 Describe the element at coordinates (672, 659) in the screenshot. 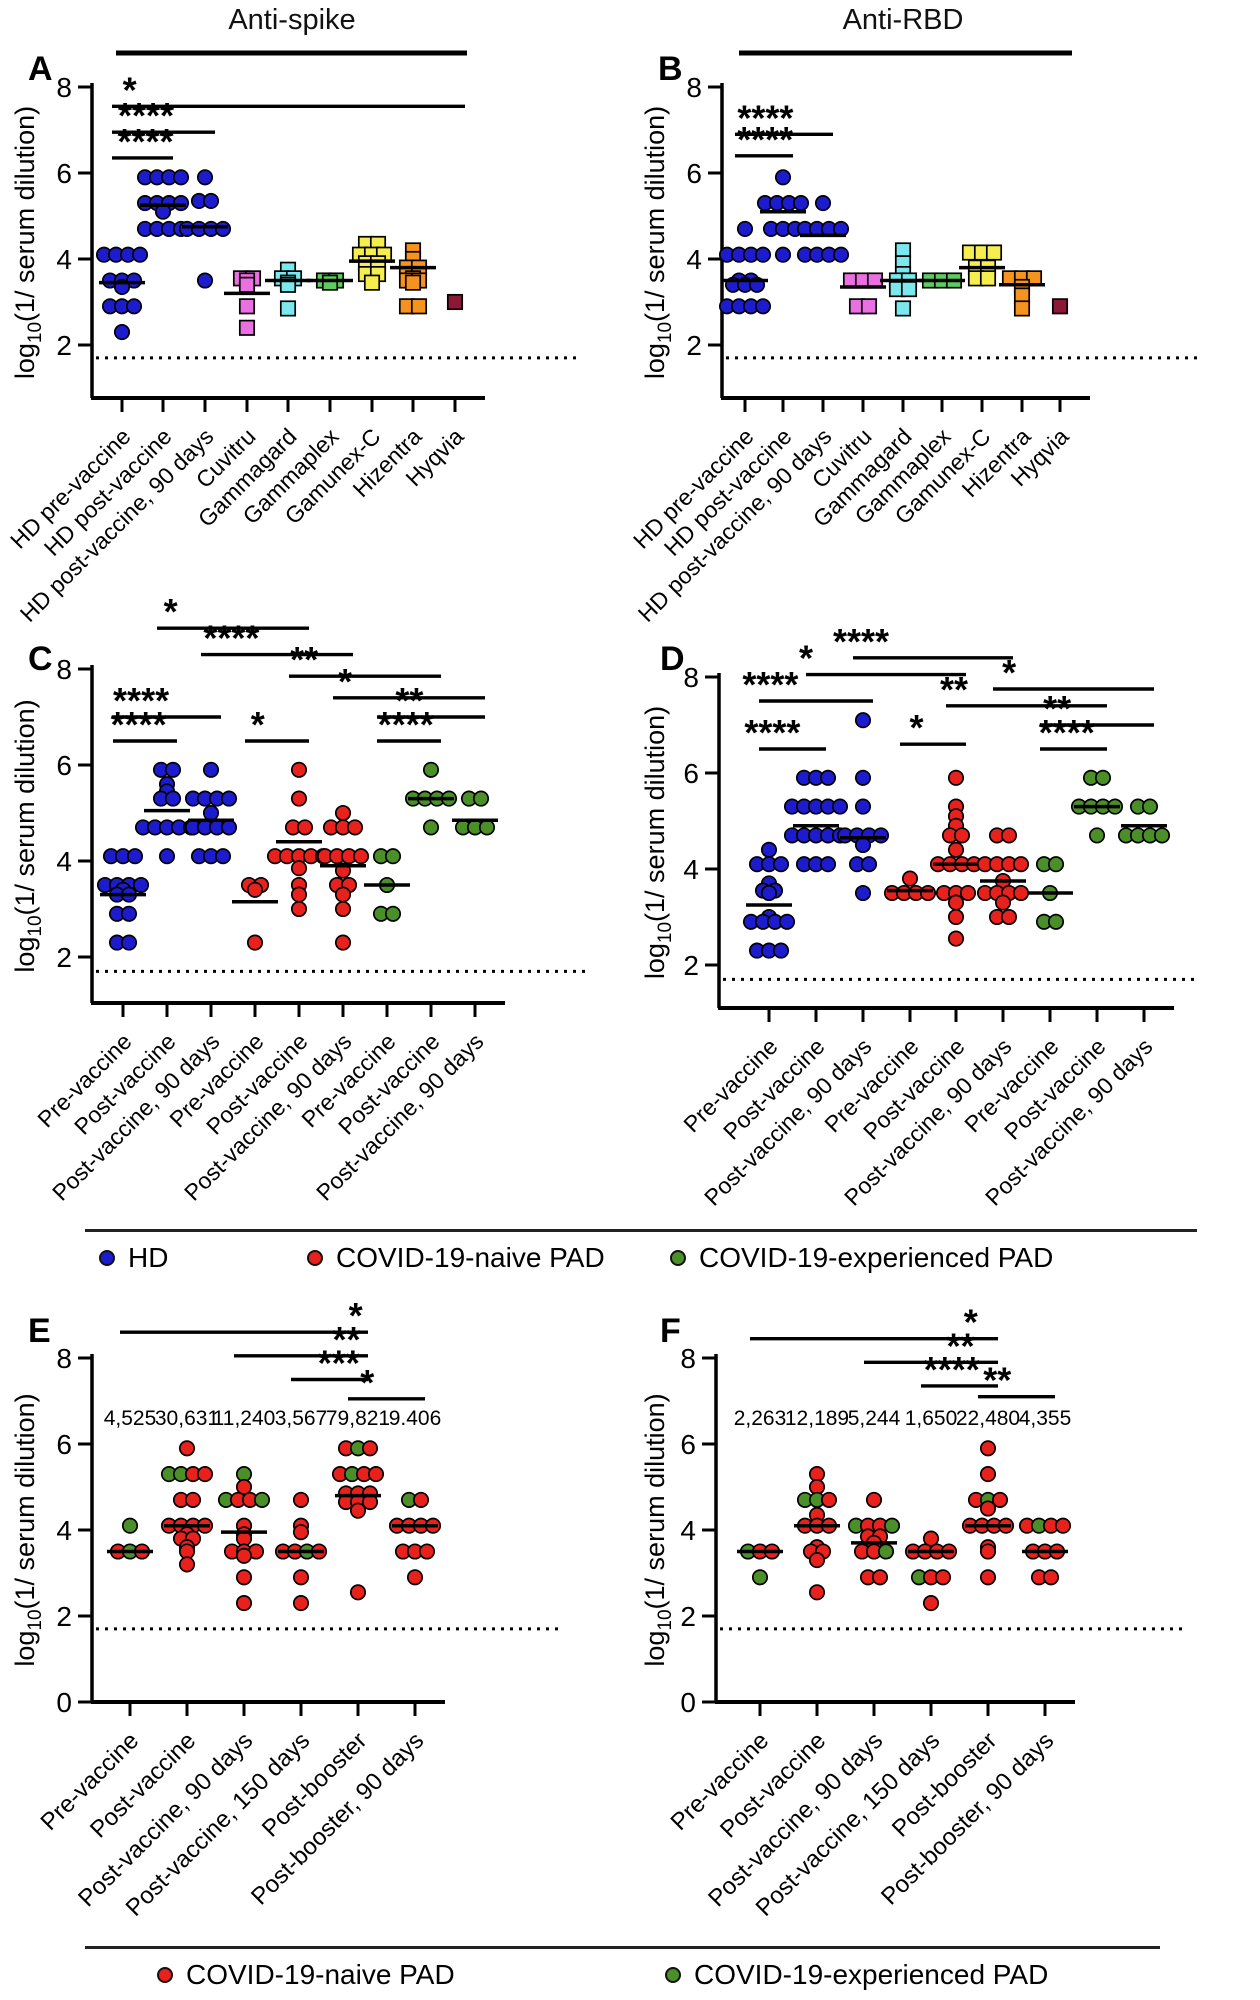

I see `panel-d-letter: D` at that location.